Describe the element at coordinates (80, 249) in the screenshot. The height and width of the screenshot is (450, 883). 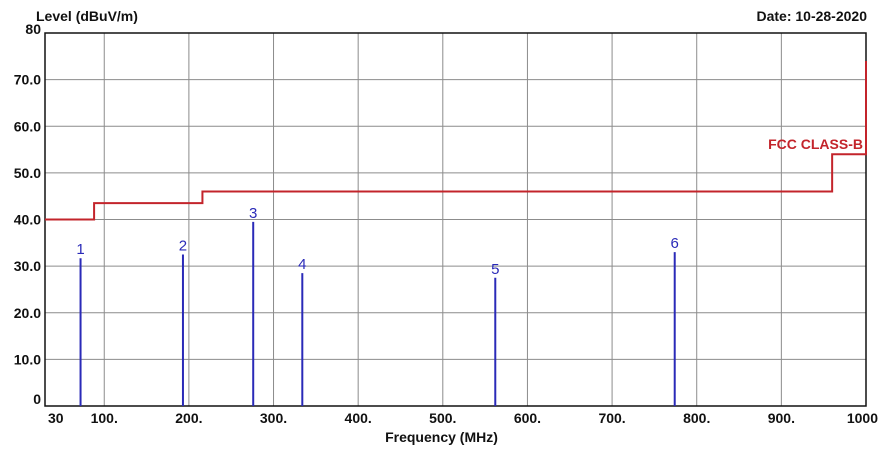
I see `marker-1-label: 1` at that location.